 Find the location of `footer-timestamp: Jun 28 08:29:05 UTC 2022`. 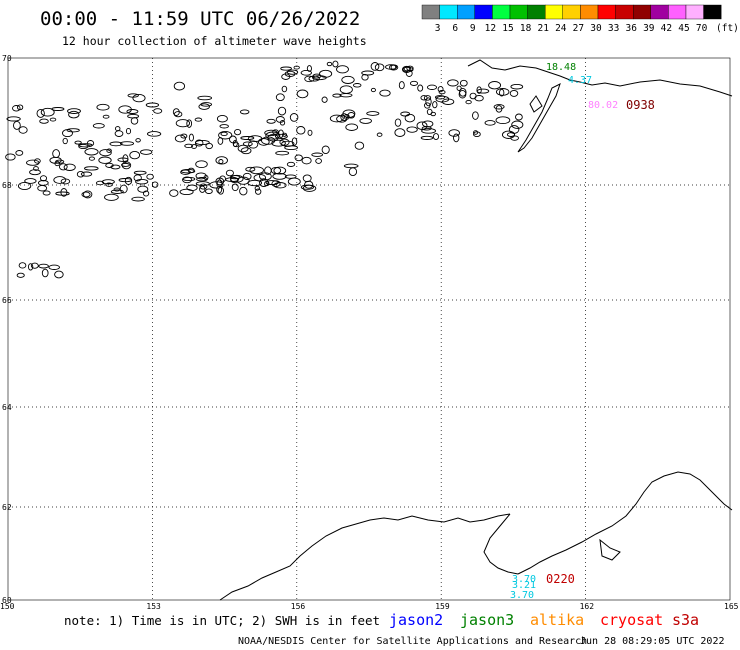

footer-timestamp: Jun 28 08:29:05 UTC 2022 is located at coordinates (652, 641).